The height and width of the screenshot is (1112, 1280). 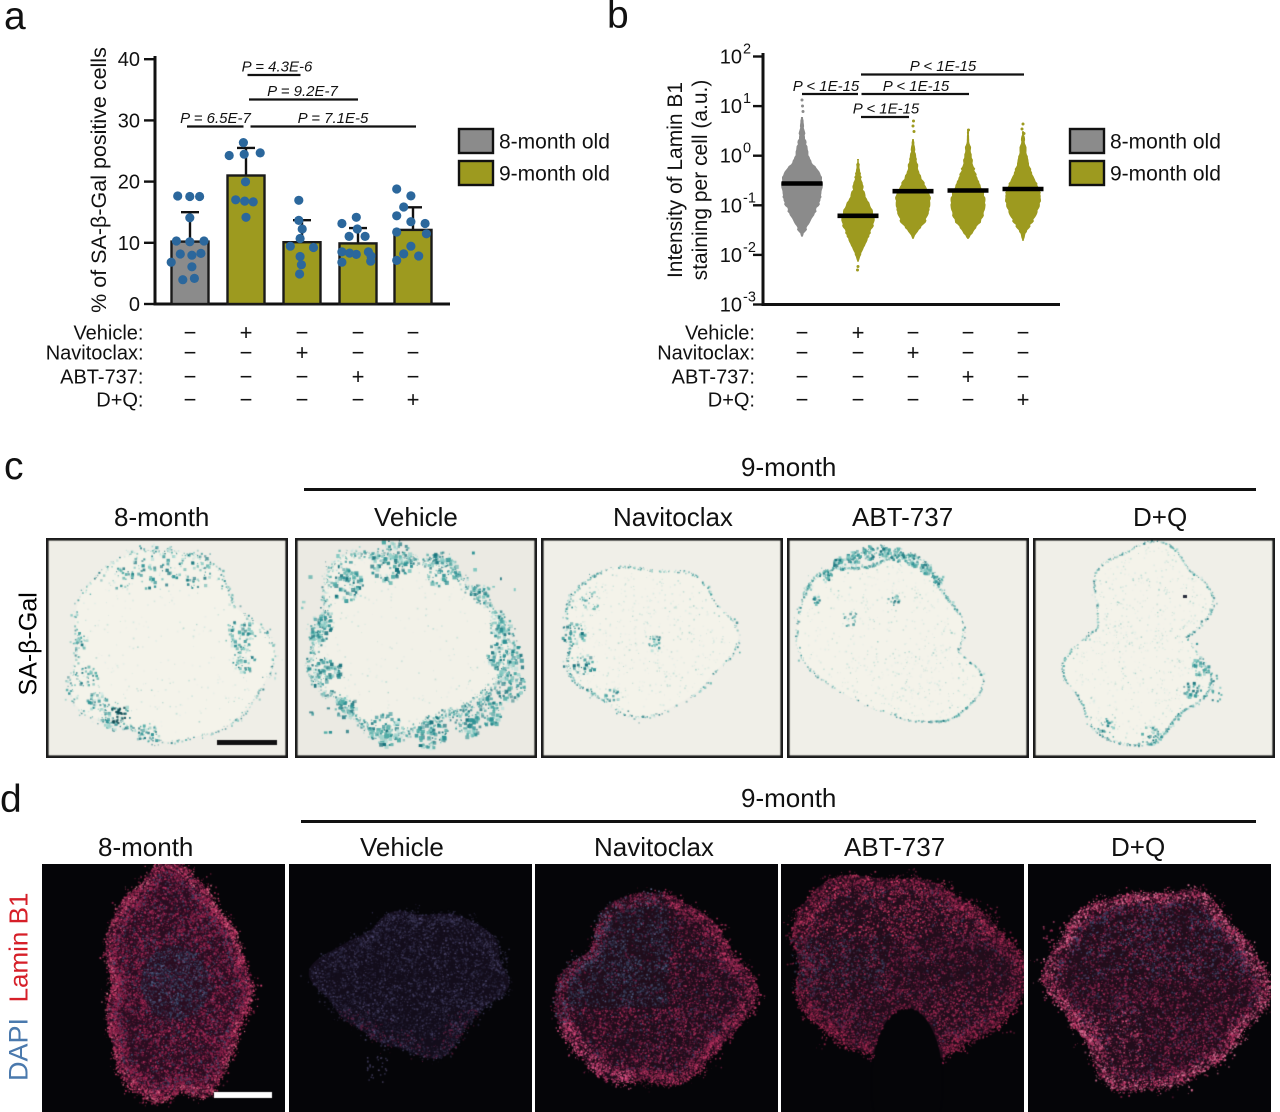 I want to click on svg-text: P = 6.5E-7, so click(x=215, y=118).